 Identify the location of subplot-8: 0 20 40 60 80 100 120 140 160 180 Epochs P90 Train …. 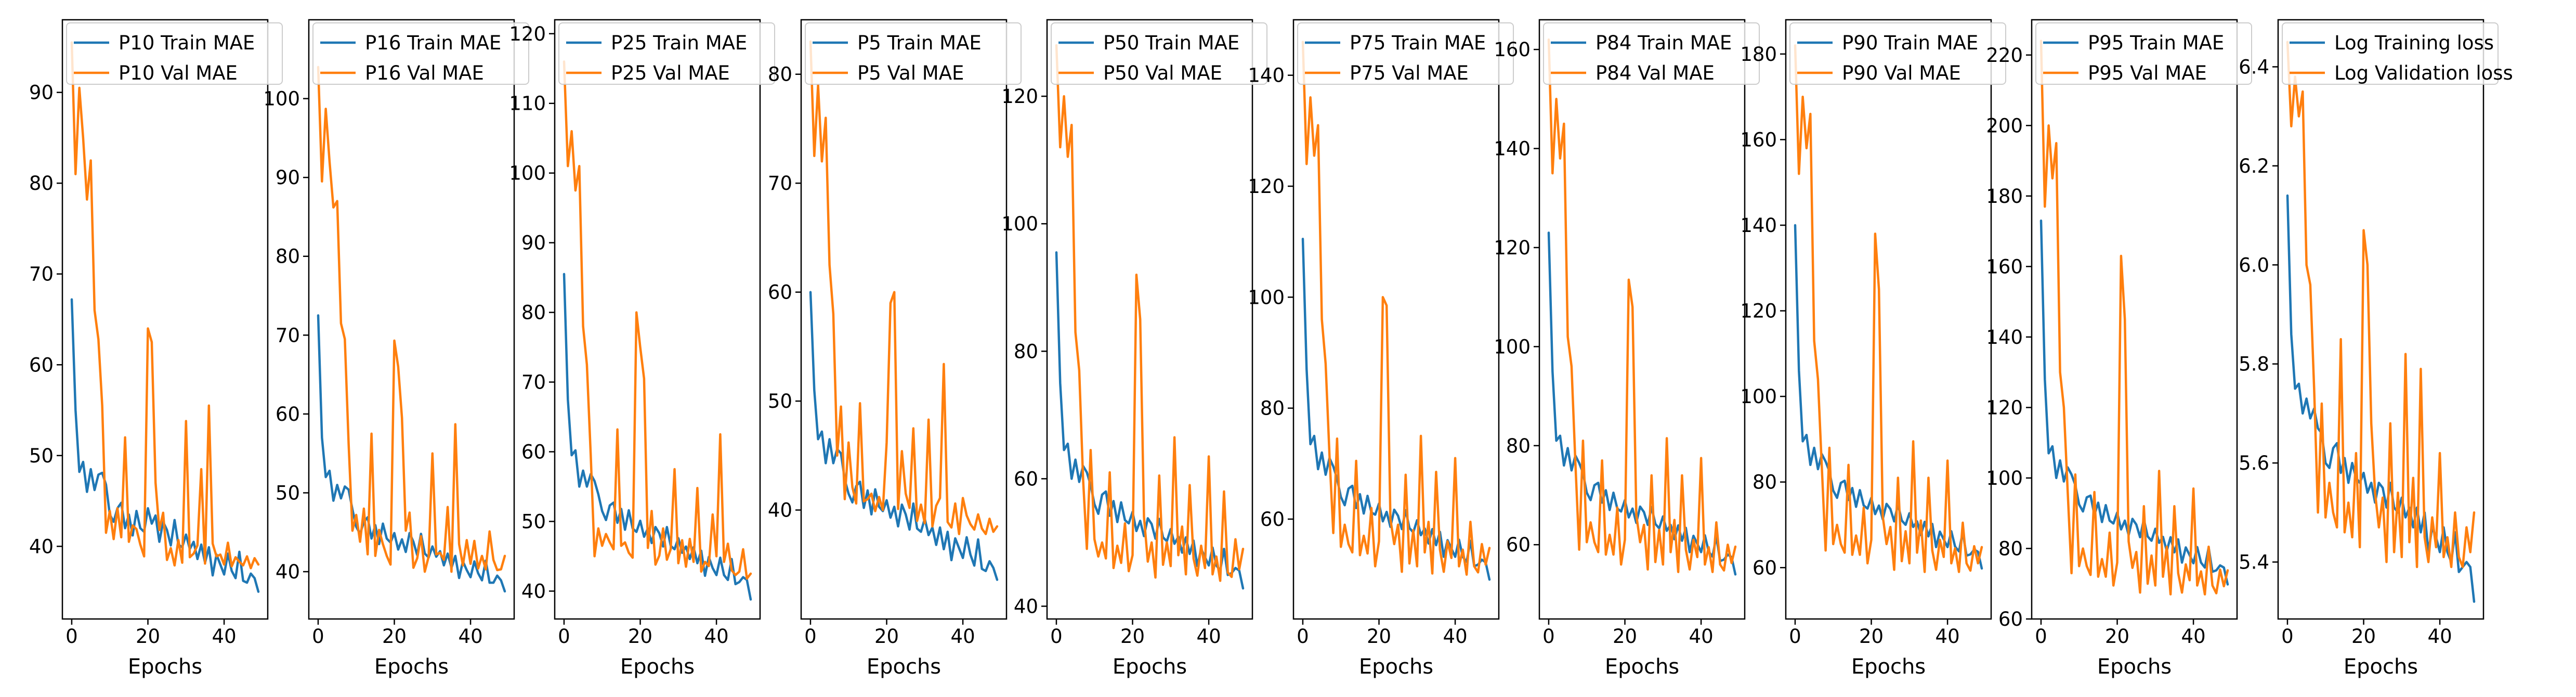
(1873, 349).